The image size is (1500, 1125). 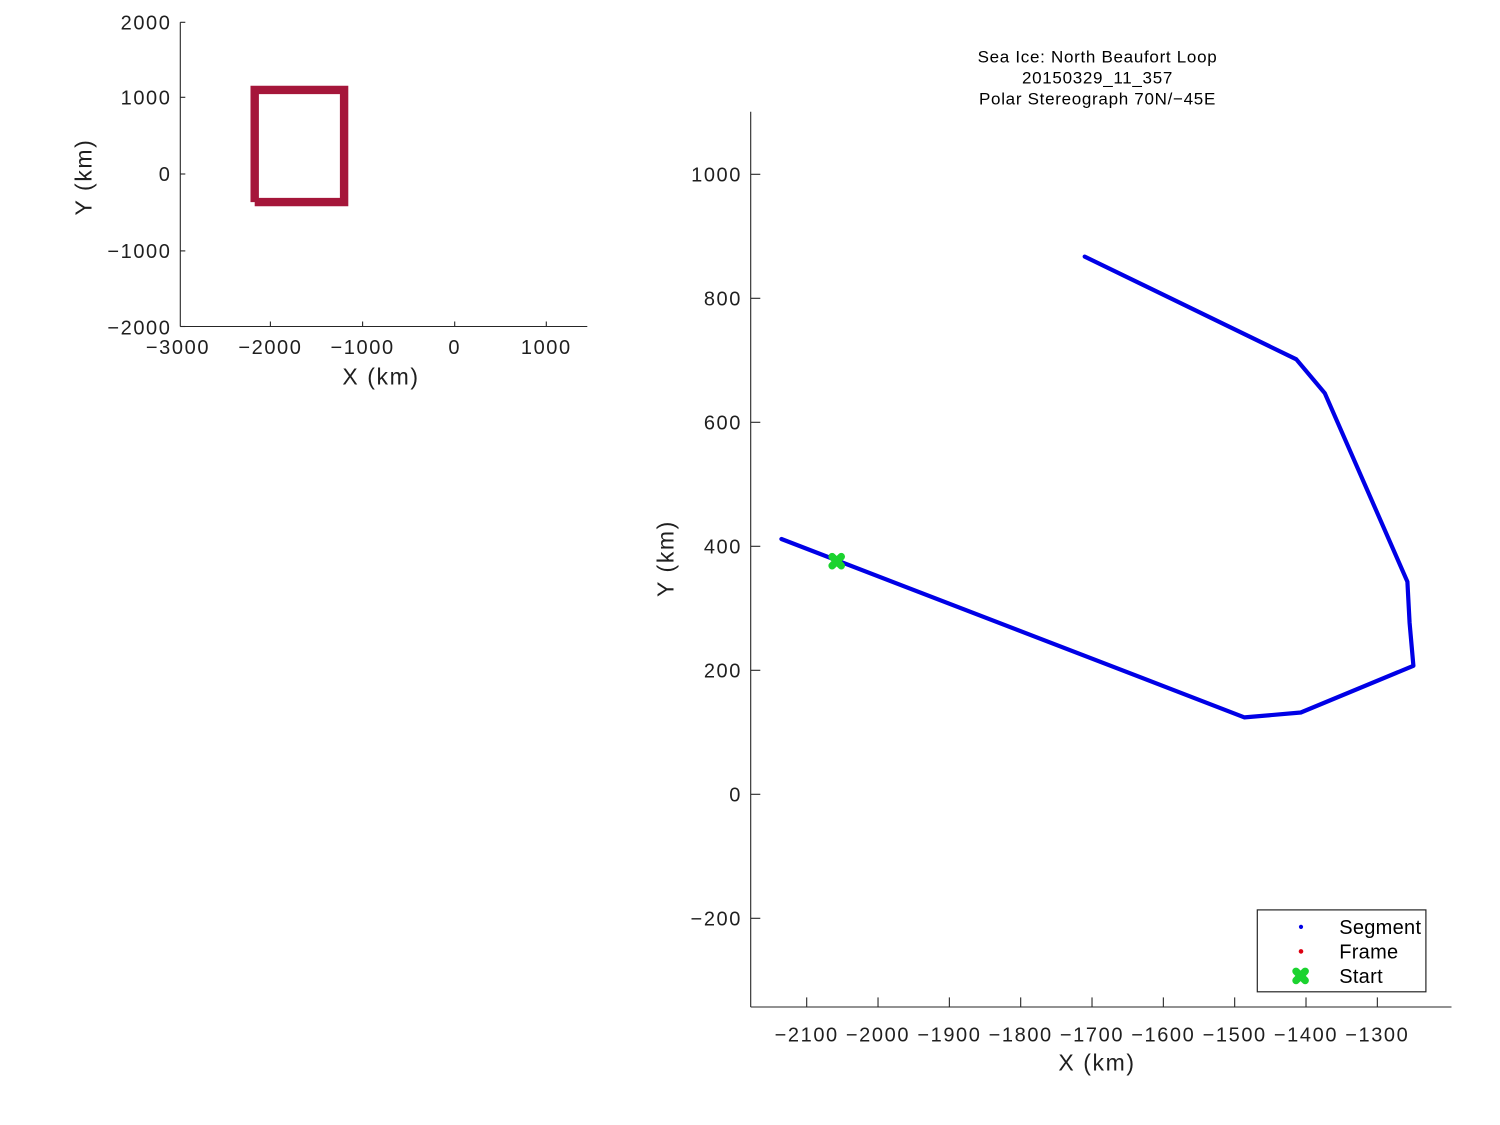 I want to click on svg-text: 400, so click(x=723, y=548).